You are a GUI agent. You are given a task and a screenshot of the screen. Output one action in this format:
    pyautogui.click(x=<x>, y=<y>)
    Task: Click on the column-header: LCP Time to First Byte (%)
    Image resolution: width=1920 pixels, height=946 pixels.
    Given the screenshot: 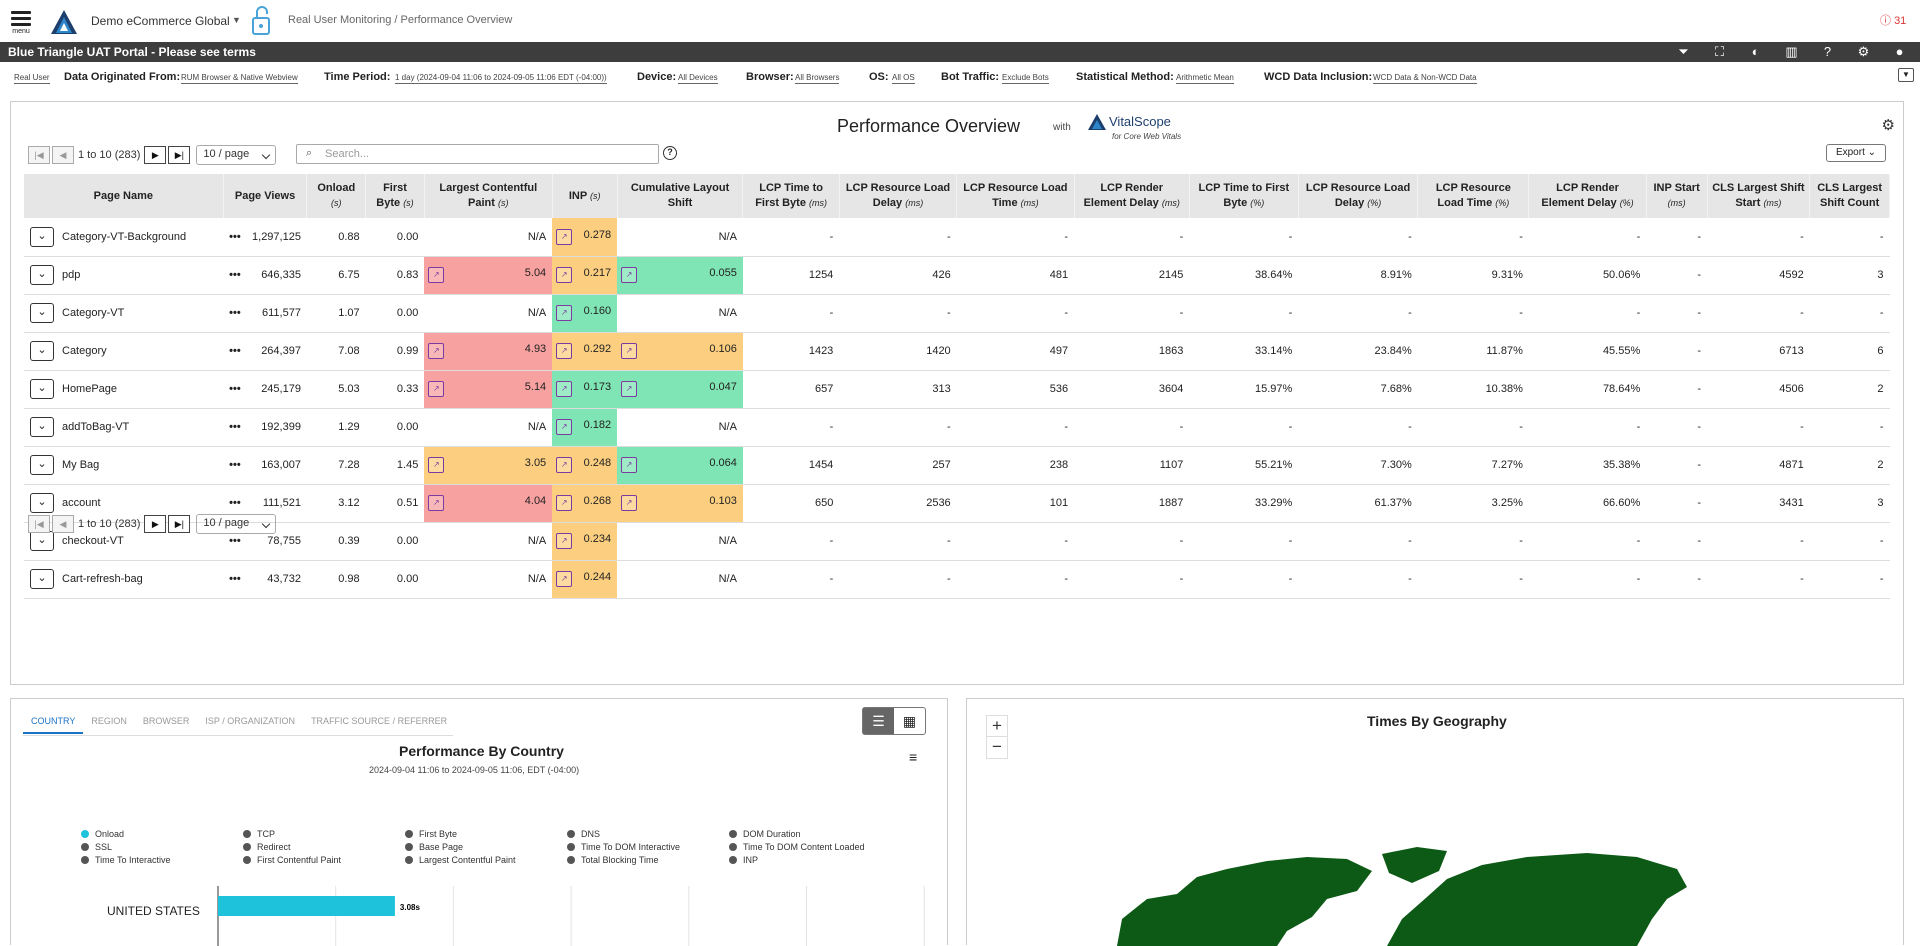 What is the action you would take?
    pyautogui.click(x=1244, y=196)
    